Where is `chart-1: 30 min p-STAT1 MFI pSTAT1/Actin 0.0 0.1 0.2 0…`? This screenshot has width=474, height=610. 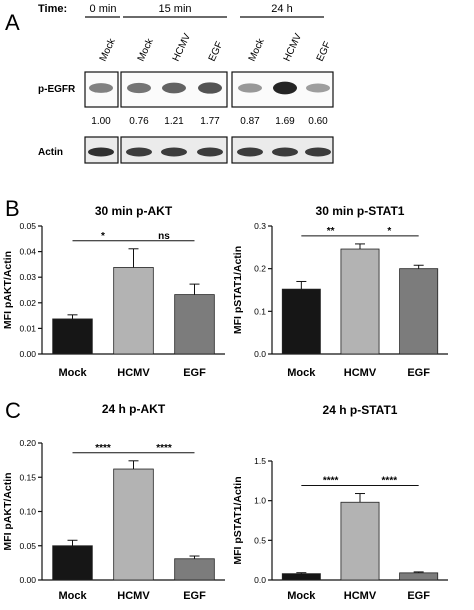 chart-1: 30 min p-STAT1 MFI pSTAT1/Actin 0.0 0.1 0.2 0… is located at coordinates (340, 291).